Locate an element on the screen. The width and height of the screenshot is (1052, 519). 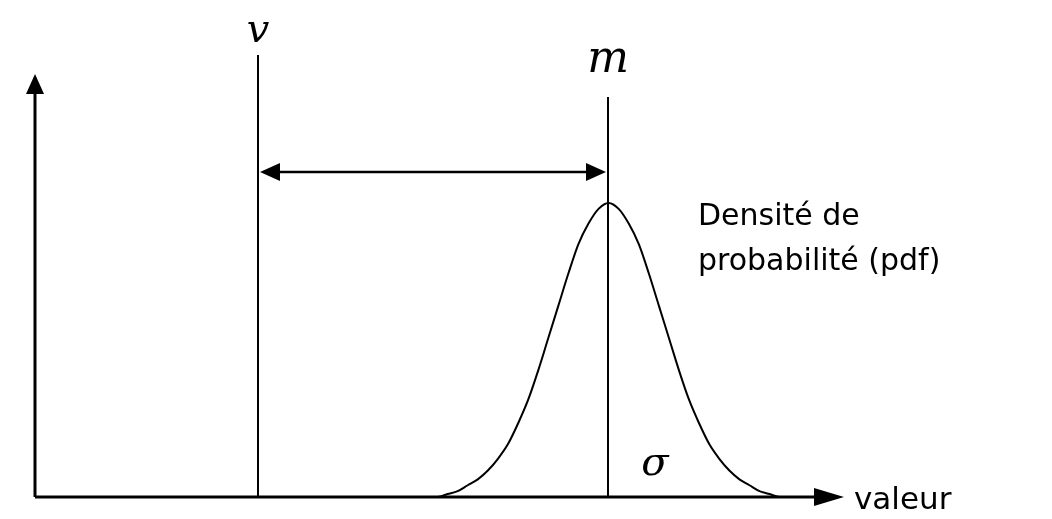
annotation: σ is located at coordinates (656, 461).